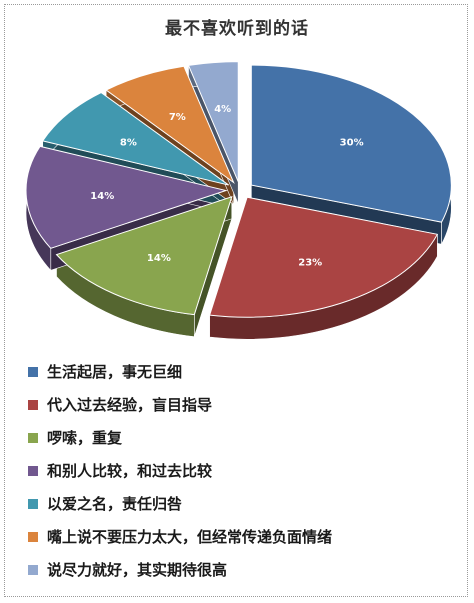 The image size is (474, 603). What do you see at coordinates (190, 537) in the screenshot?
I see `legend-label: 嘴上说不要压力太大，但经常传递负面情绪` at bounding box center [190, 537].